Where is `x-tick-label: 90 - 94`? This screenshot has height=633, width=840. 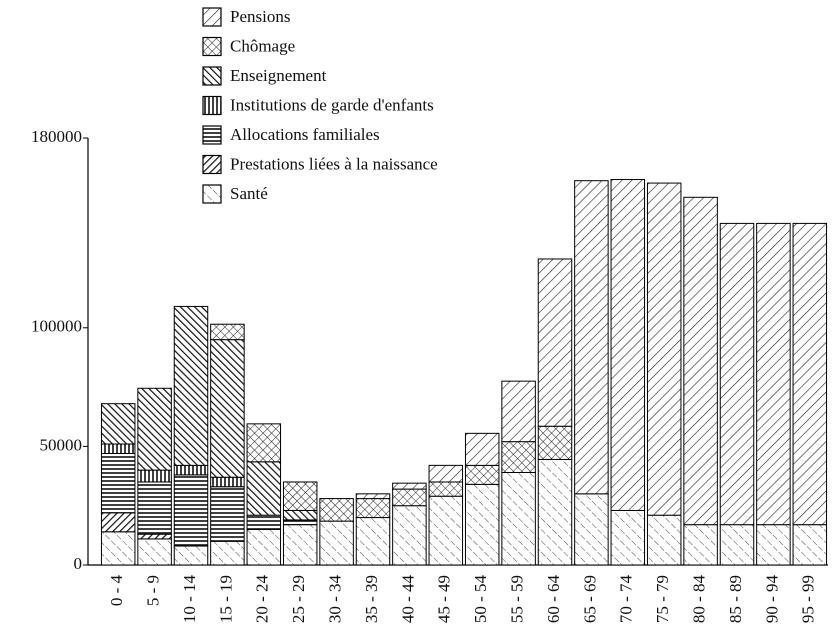 x-tick-label: 90 - 94 is located at coordinates (771, 599).